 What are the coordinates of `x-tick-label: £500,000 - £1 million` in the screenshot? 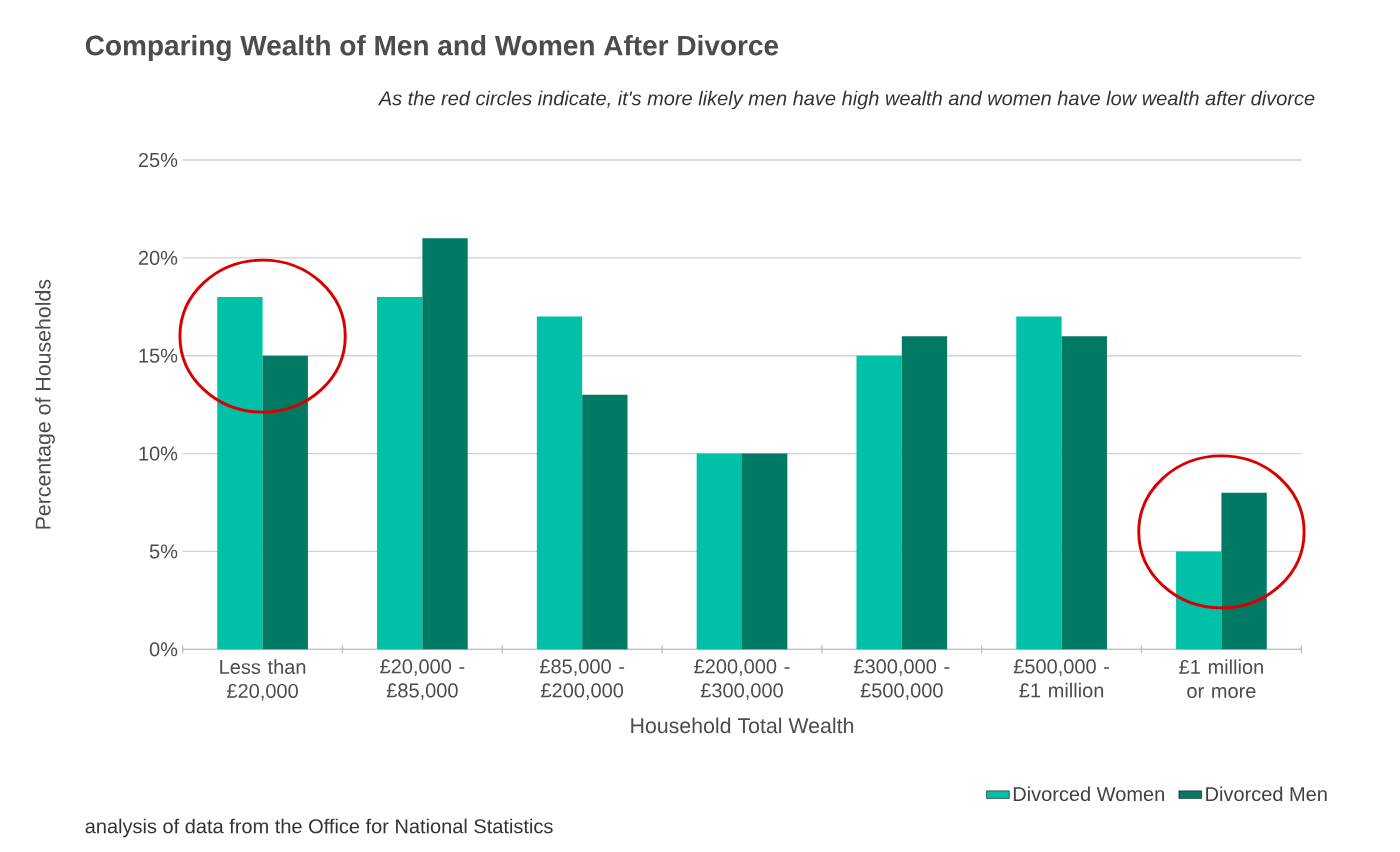 It's located at (1061, 678).